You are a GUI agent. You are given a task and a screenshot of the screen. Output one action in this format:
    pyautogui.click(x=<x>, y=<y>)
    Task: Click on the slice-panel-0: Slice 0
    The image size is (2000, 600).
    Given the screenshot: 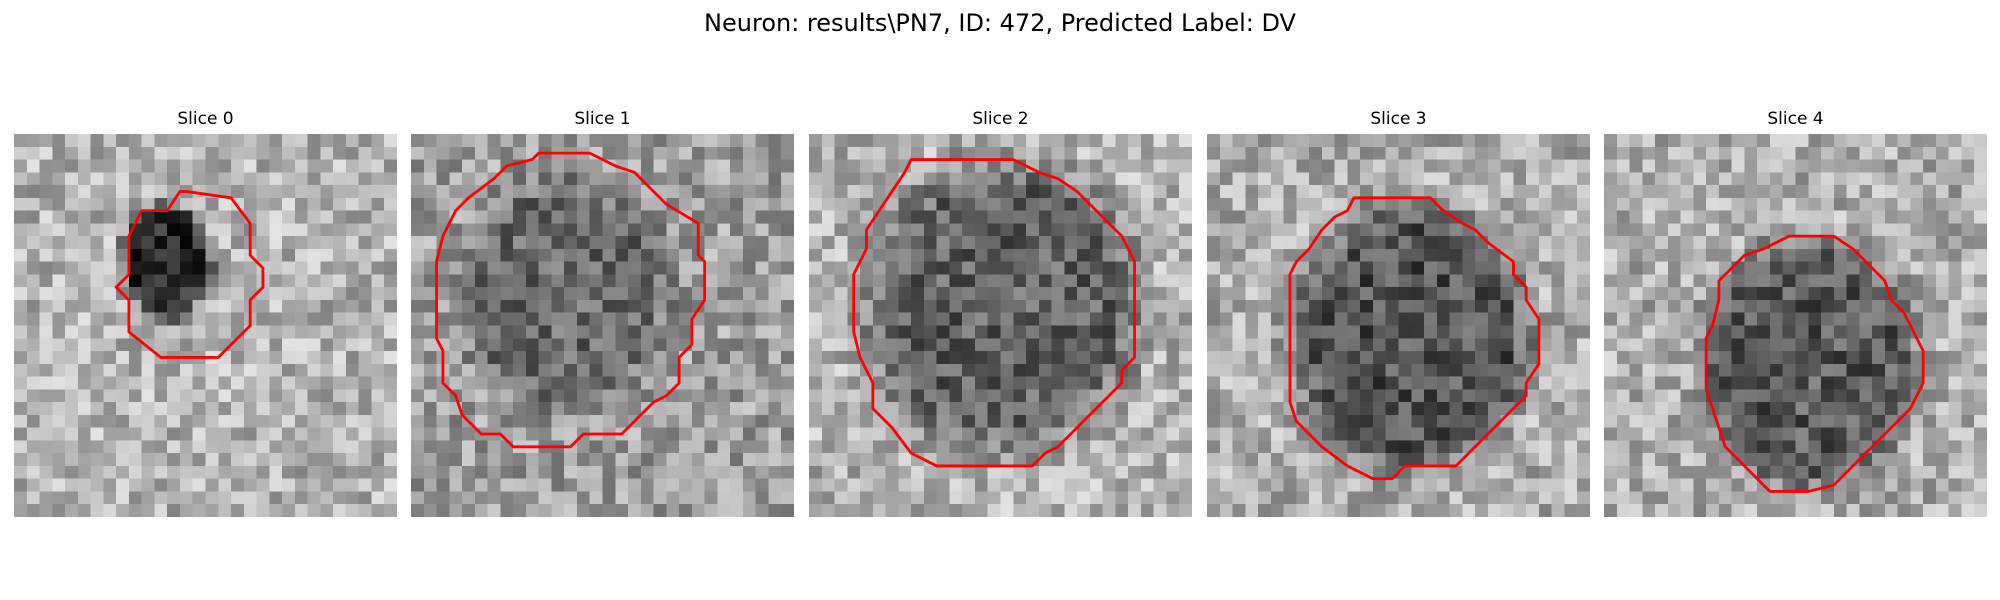 What is the action you would take?
    pyautogui.click(x=205, y=312)
    